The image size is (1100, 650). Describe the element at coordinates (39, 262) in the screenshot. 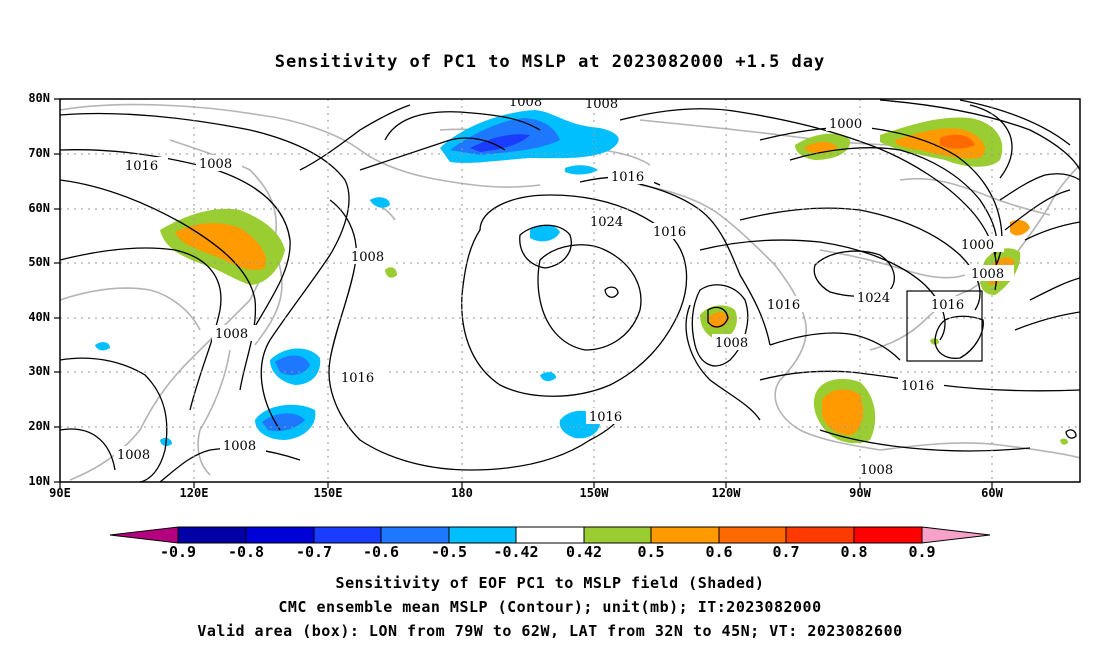

I see `lat-tick-label: 50N` at that location.